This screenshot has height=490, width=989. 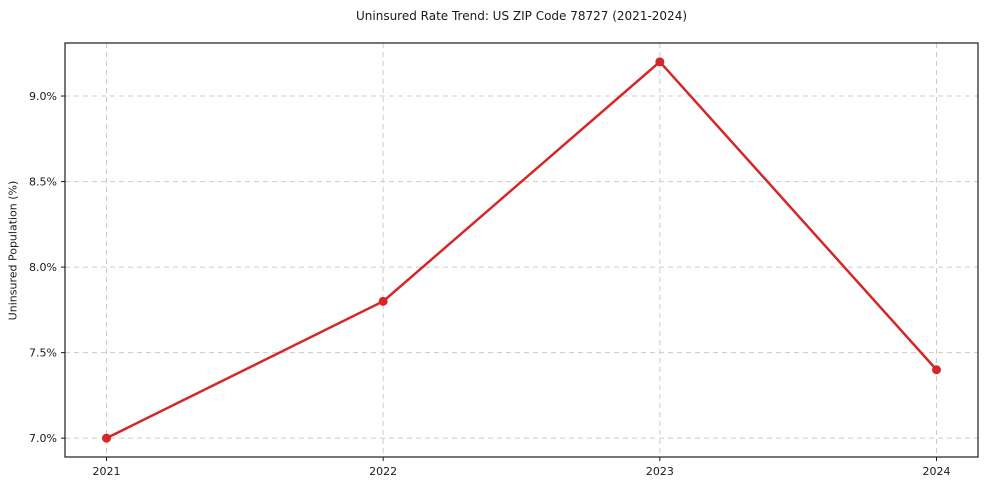 I want to click on y-tick-label: 7.0%, so click(x=43, y=438).